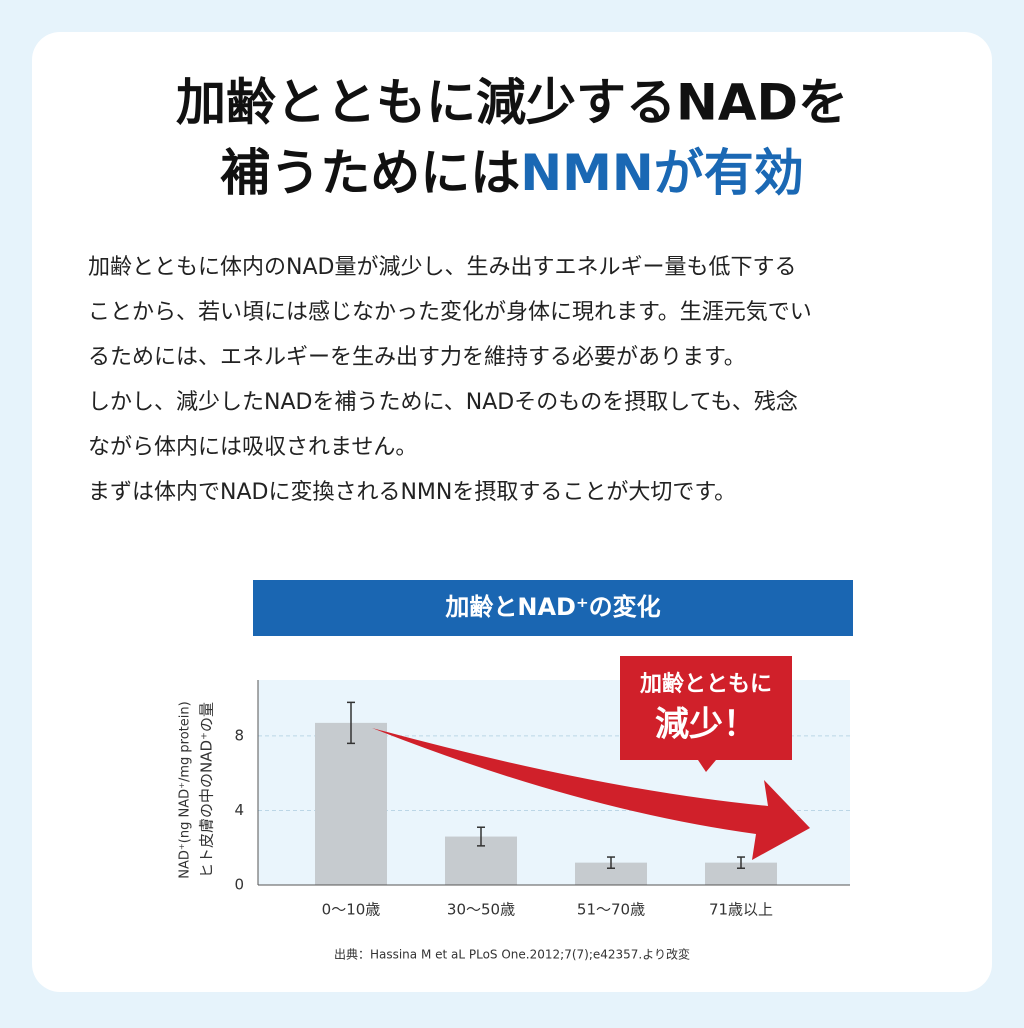  What do you see at coordinates (586, 173) in the screenshot?
I see `headline-highlight: NMN` at bounding box center [586, 173].